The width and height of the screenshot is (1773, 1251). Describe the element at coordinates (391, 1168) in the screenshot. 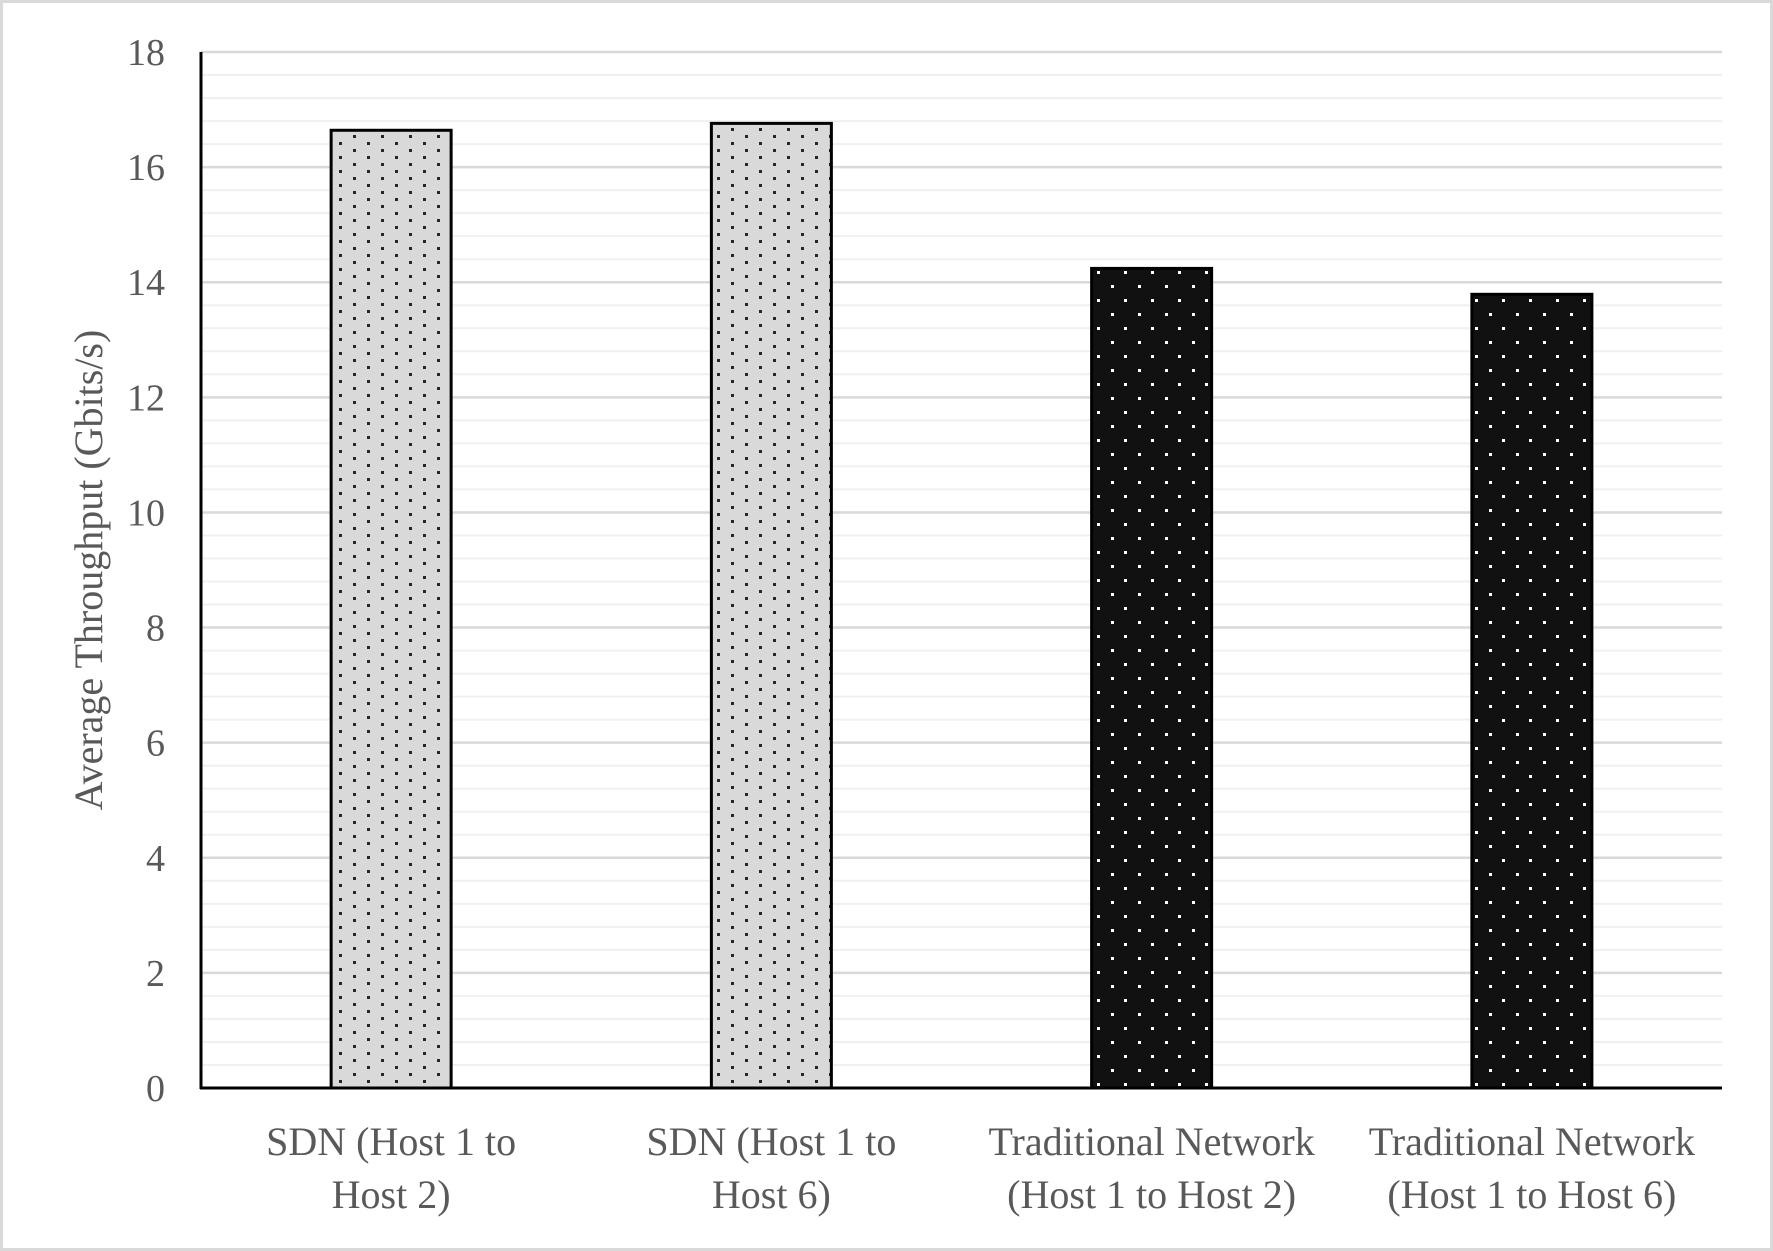

I see `x-category-label: SDN (Host 1 to Host 2)` at that location.